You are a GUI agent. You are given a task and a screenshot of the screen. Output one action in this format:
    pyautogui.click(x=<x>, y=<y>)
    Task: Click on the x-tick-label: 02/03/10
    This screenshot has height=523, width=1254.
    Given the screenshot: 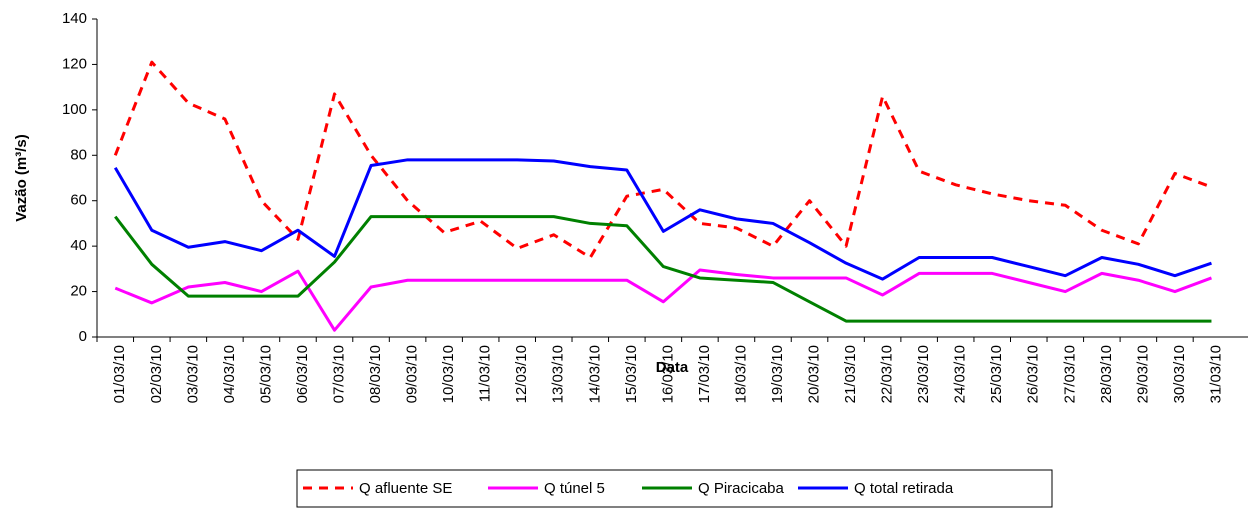 What is the action you would take?
    pyautogui.click(x=156, y=374)
    